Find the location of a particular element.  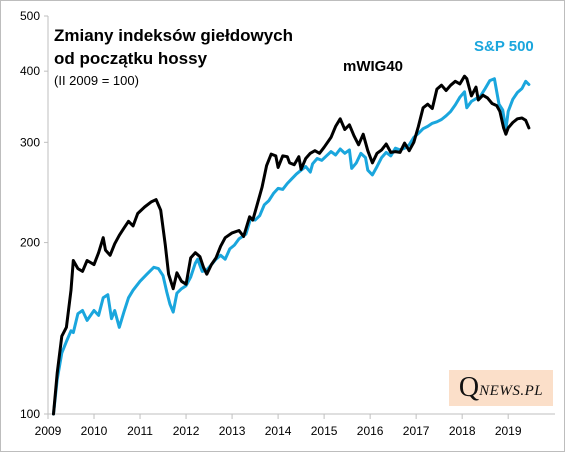

x-tick-label: 2017 is located at coordinates (416, 431).